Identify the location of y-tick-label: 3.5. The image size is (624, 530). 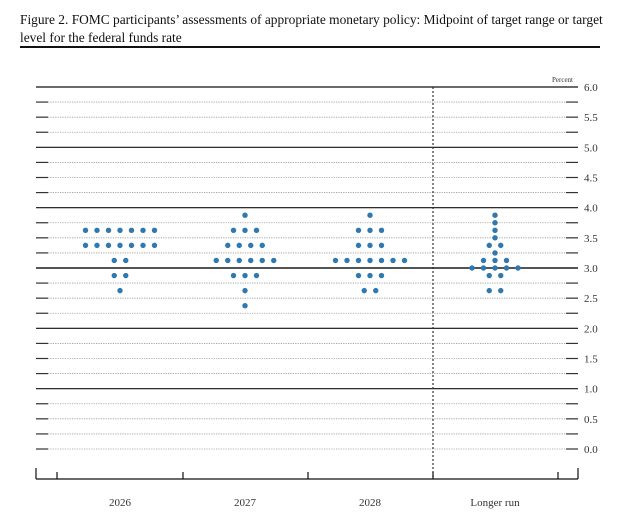
(591, 239).